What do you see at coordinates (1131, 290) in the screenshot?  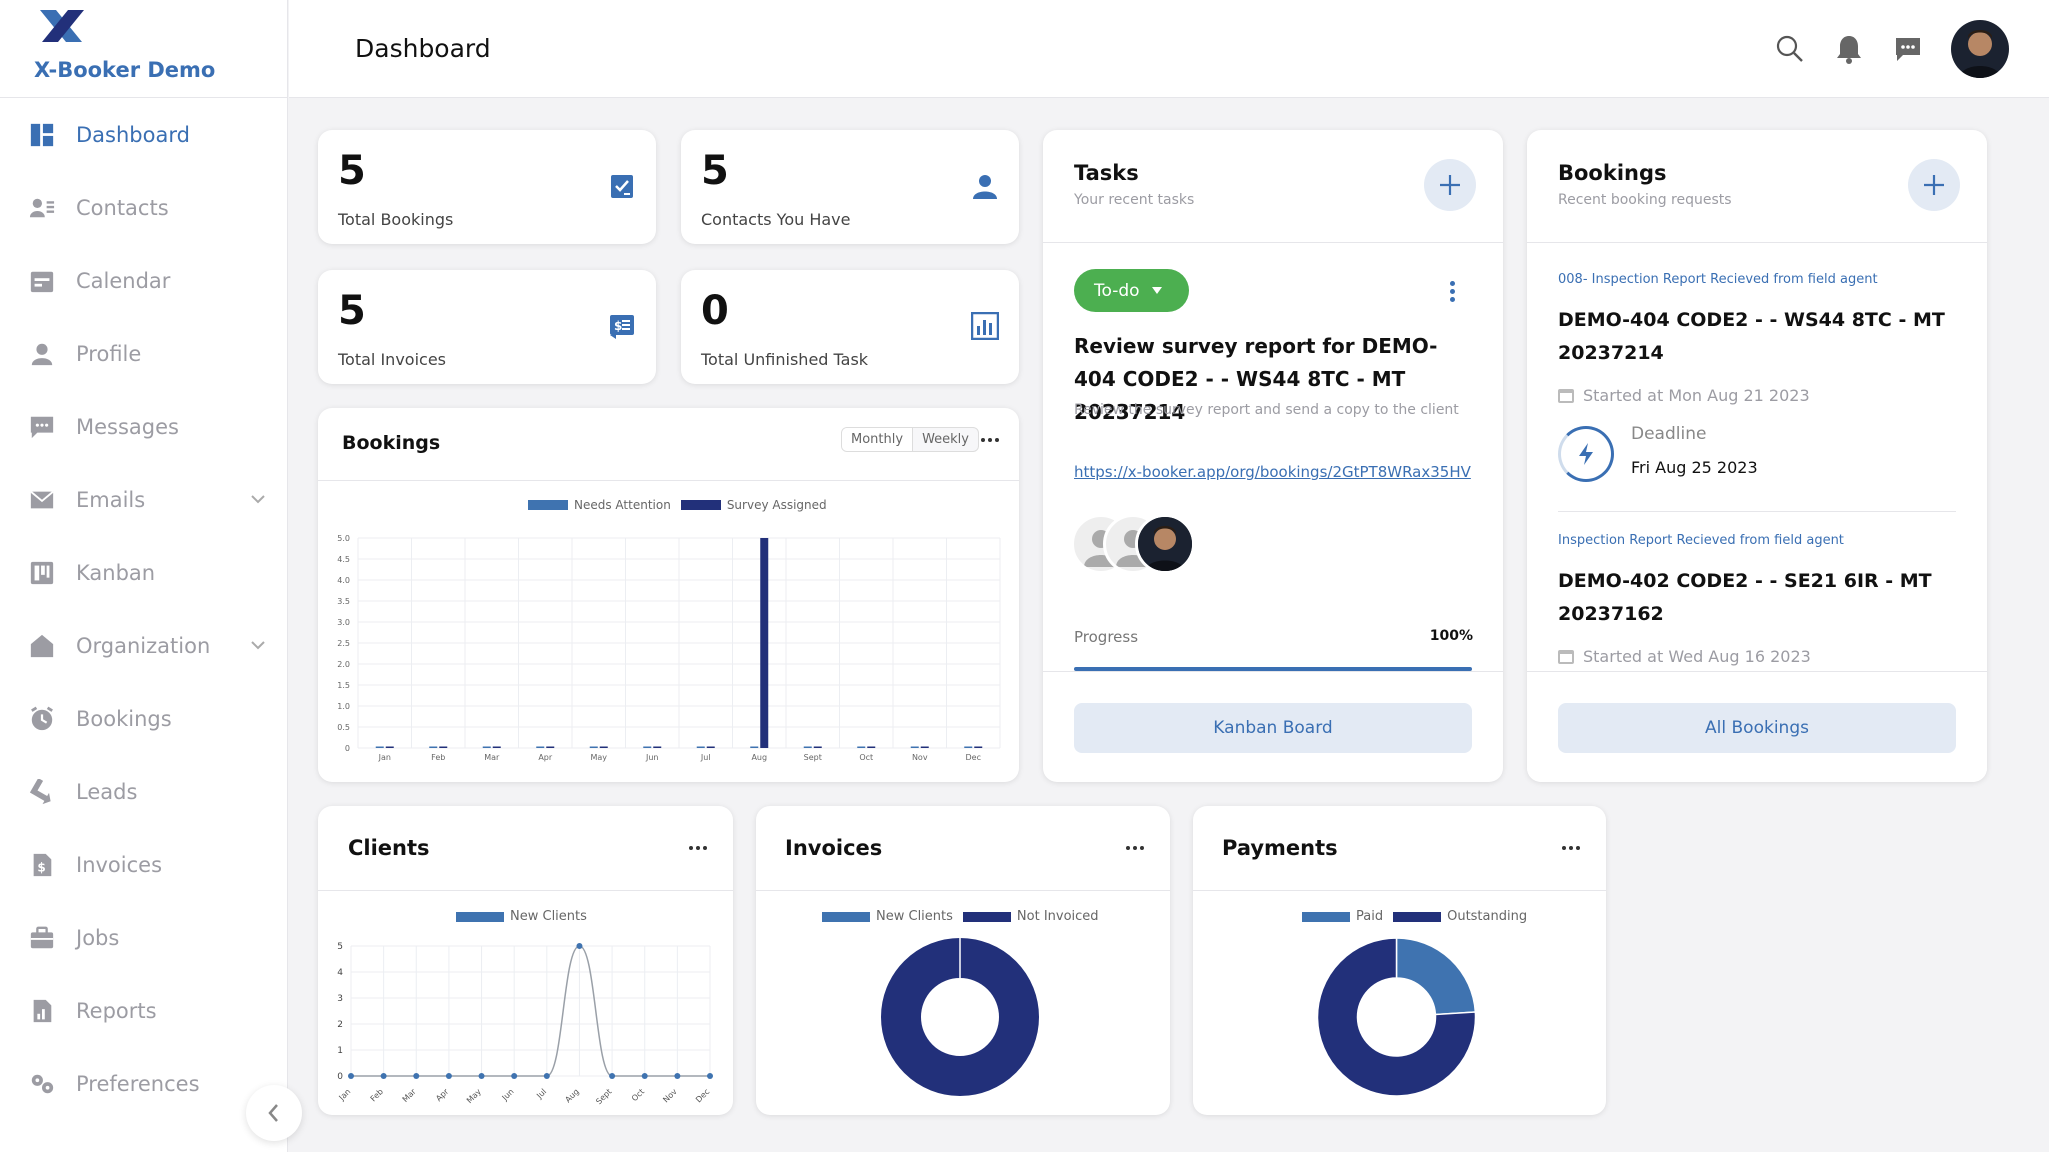 I see `status-dropdown: To-do` at bounding box center [1131, 290].